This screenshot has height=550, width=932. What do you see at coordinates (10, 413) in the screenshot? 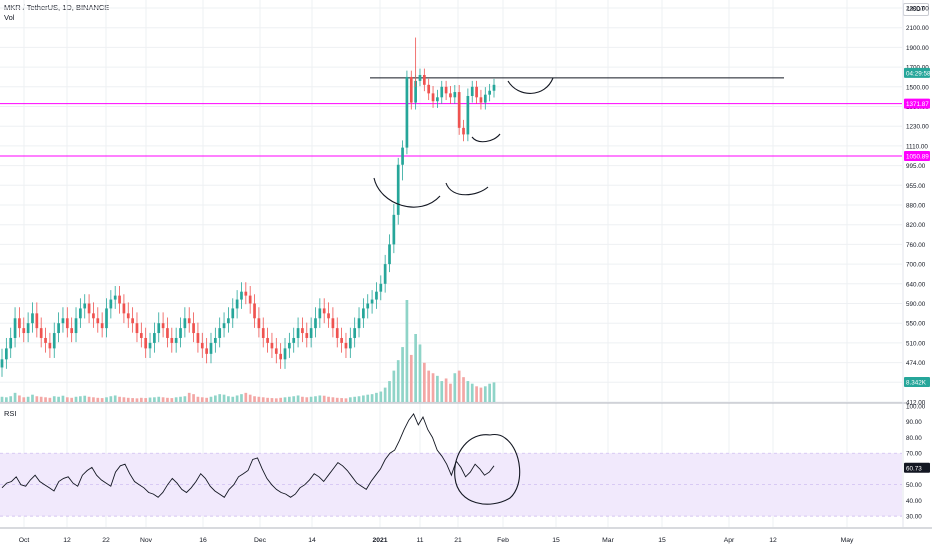
I see `rsi-label: RSI` at bounding box center [10, 413].